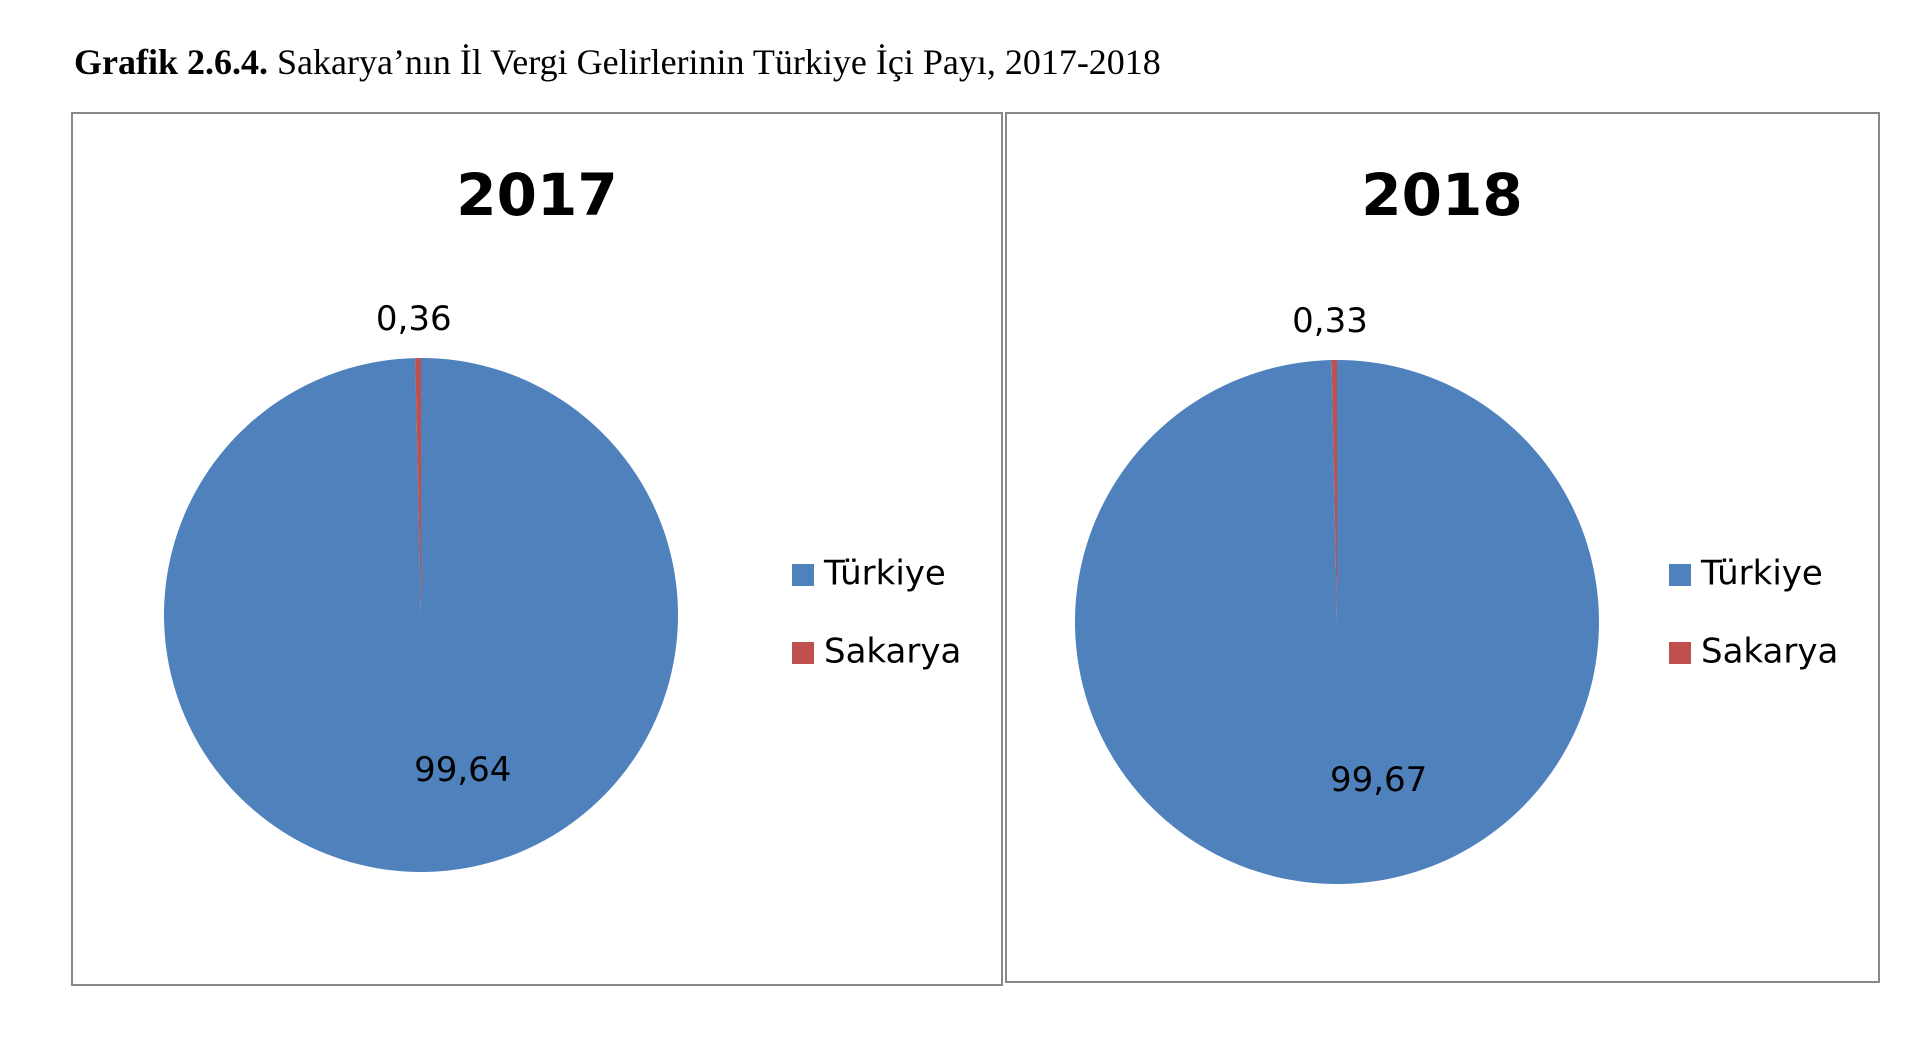  Describe the element at coordinates (1330, 321) in the screenshot. I see `data-label: 0,33` at that location.